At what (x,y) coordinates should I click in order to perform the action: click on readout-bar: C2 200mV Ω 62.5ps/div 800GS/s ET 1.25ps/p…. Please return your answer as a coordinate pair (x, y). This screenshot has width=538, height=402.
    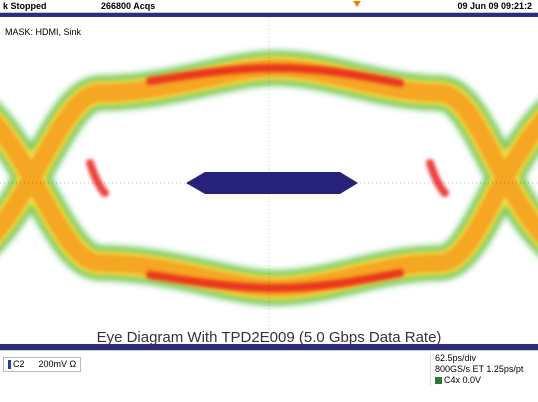
    Looking at the image, I should click on (269, 376).